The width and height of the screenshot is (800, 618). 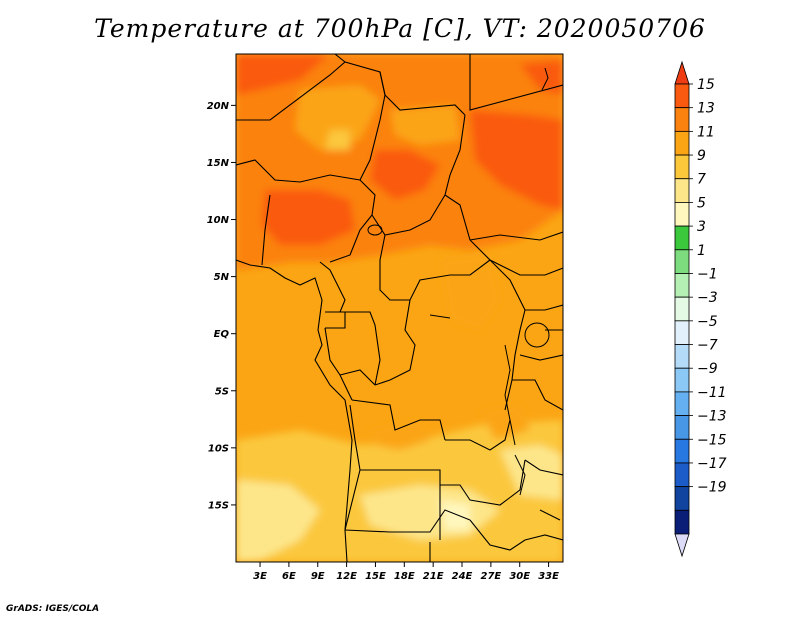 What do you see at coordinates (221, 306) in the screenshot?
I see `latitude-axis: 20N 15N 10N 5N EQ 5S 10S 15S` at bounding box center [221, 306].